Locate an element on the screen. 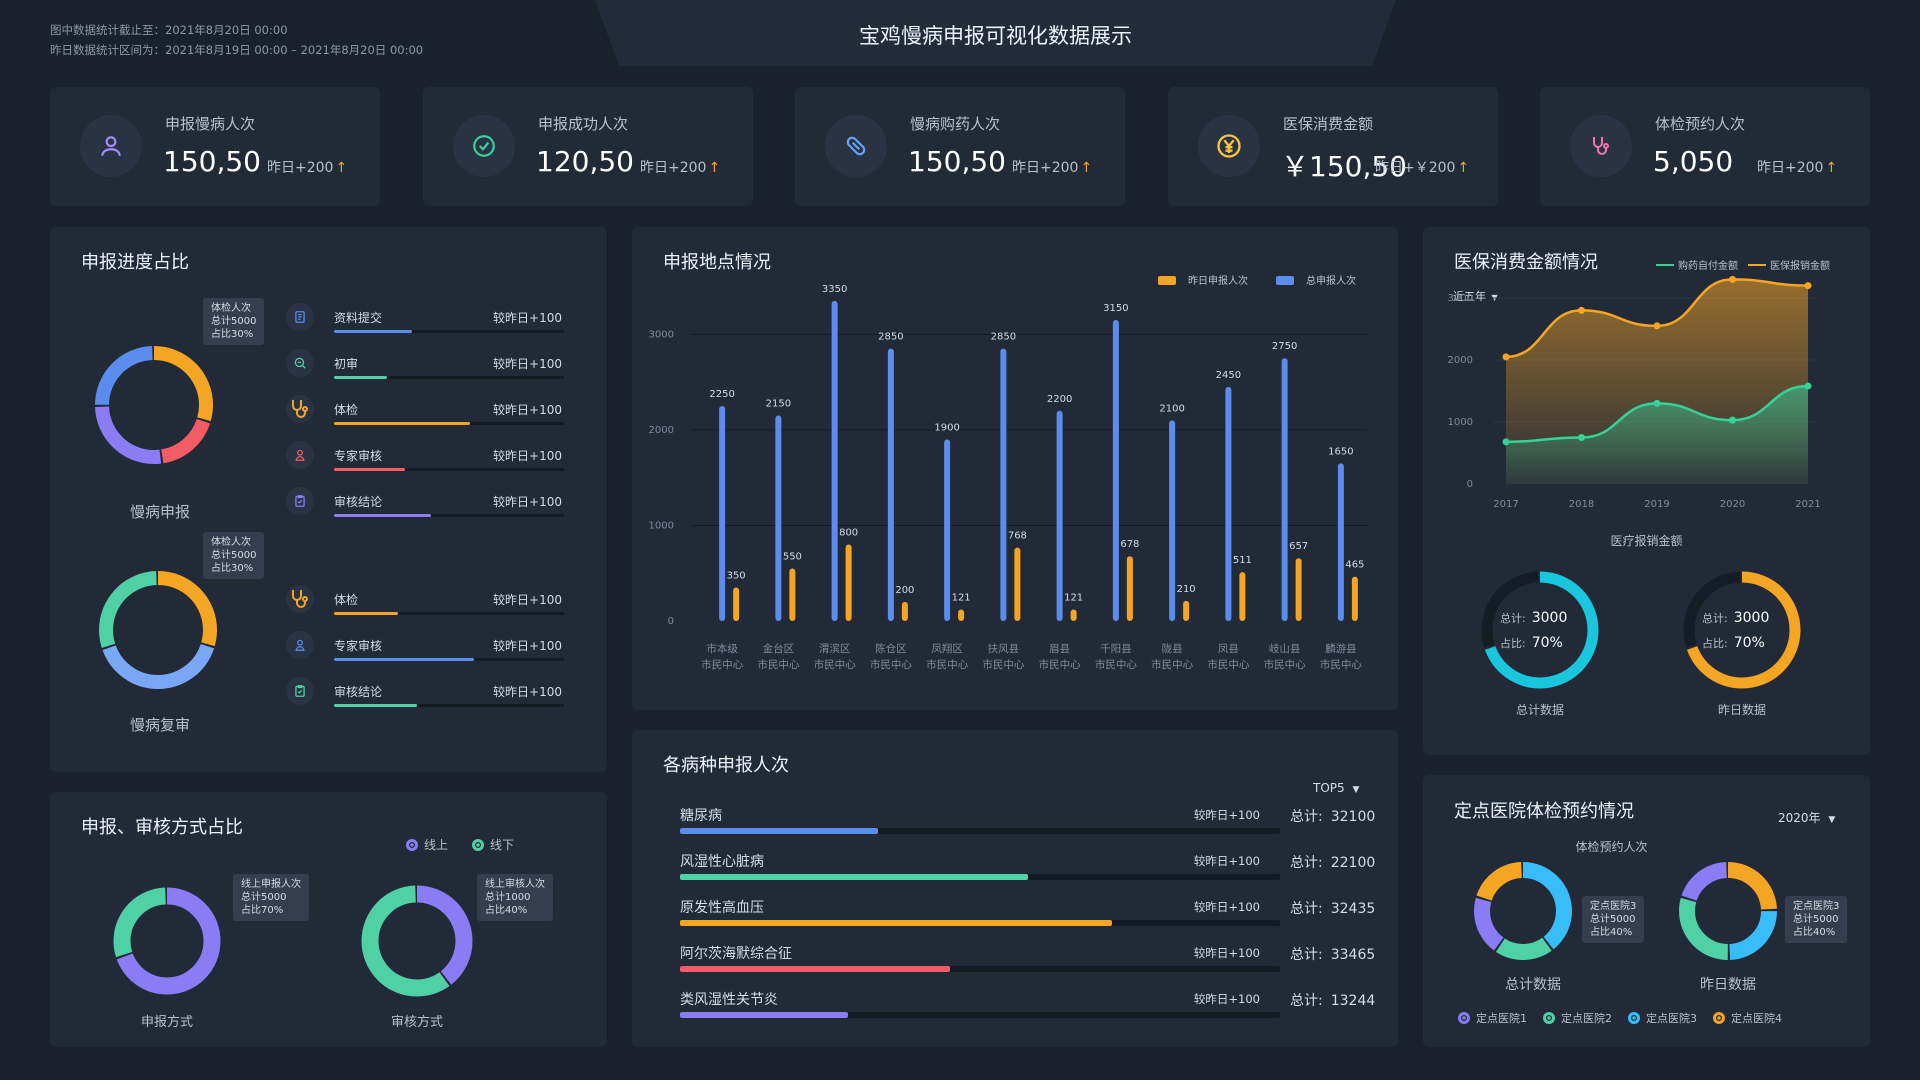  legend-item: 定点医院1 is located at coordinates (1492, 1018).